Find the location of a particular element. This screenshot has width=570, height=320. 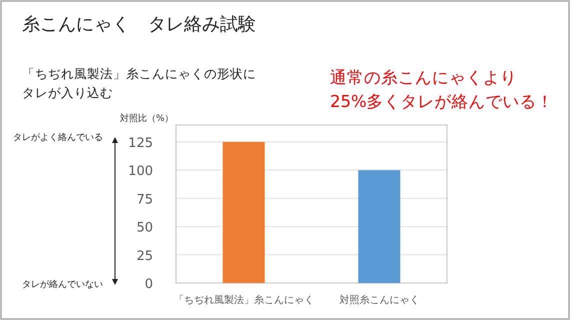

text: 通常の糸こんにゃくより 25%多くタレが絡んでいる！ is located at coordinates (442, 89).